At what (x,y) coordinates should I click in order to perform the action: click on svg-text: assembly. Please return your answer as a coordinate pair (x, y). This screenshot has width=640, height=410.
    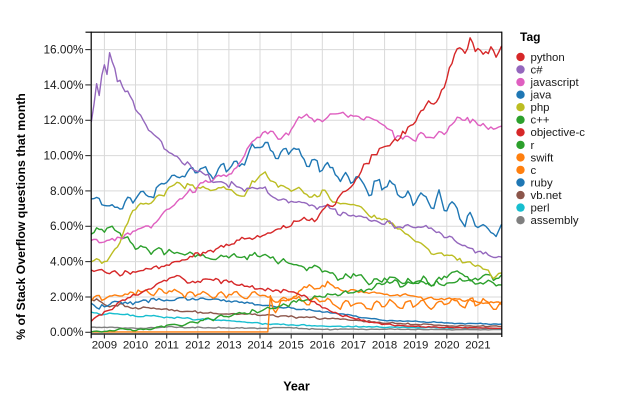
    Looking at the image, I should click on (555, 221).